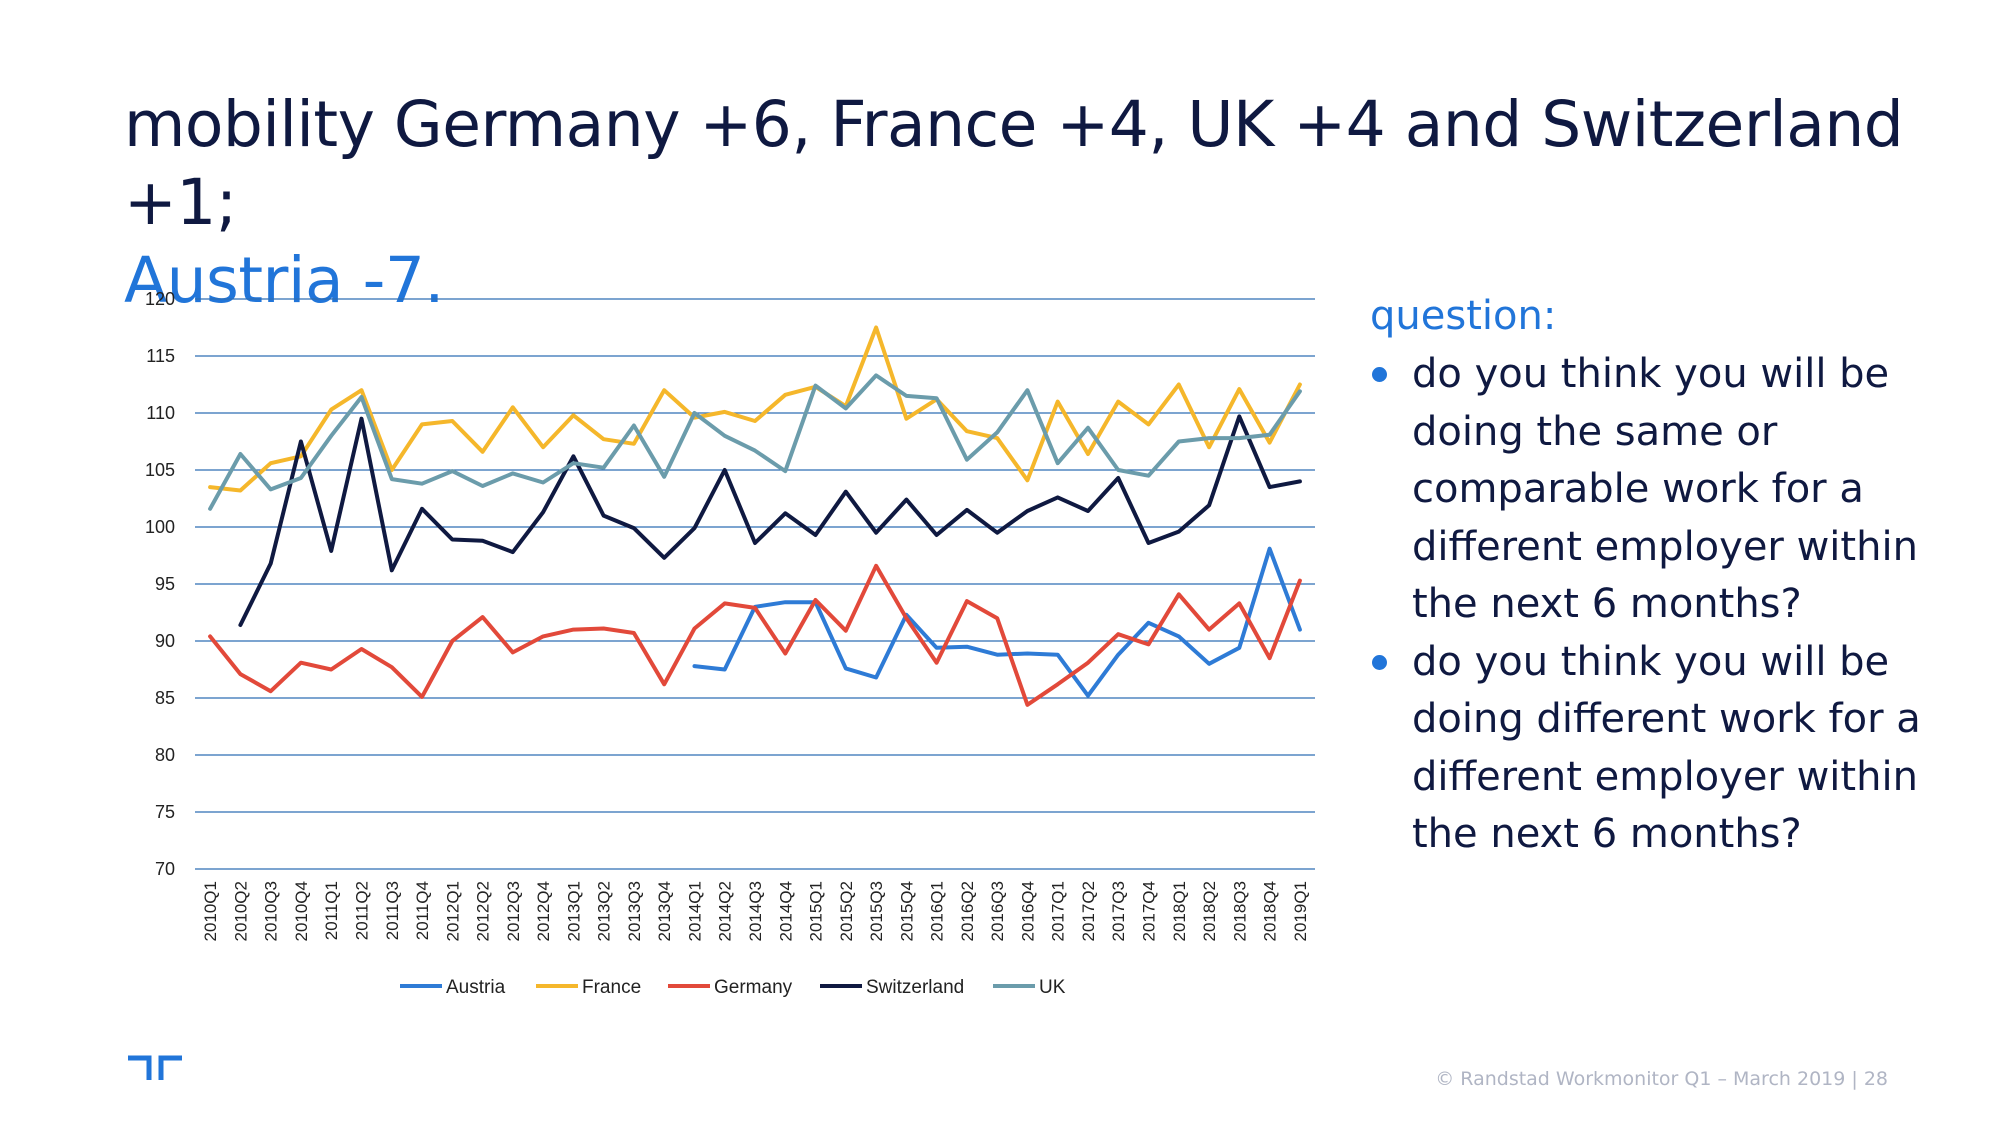 Image resolution: width=2000 pixels, height=1125 pixels. Describe the element at coordinates (876, 911) in the screenshot. I see `x-tick-label: 2015Q3` at that location.